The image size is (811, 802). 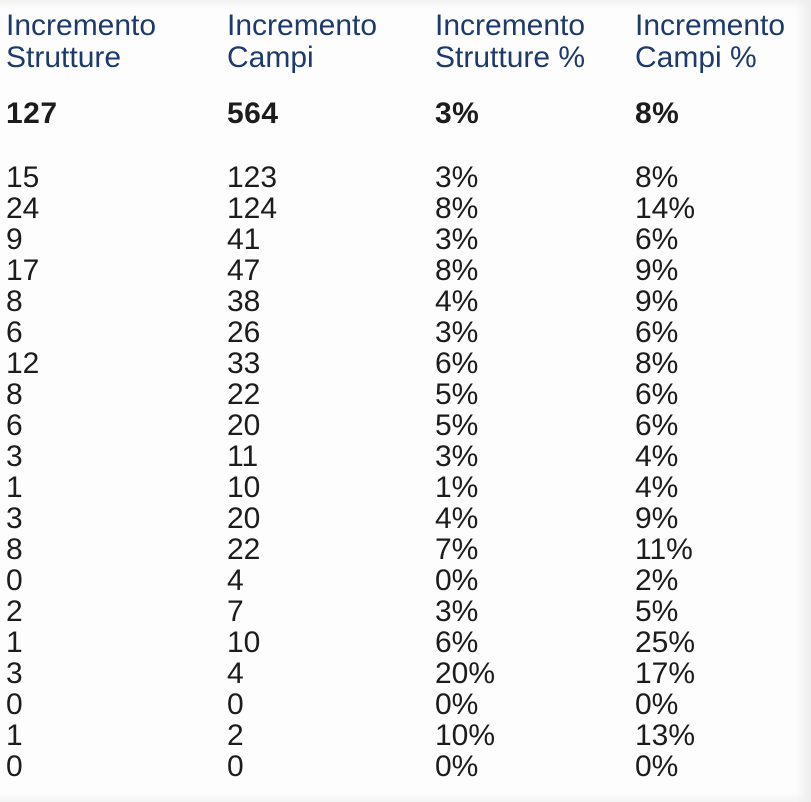 I want to click on table-cell: 41, so click(x=244, y=239).